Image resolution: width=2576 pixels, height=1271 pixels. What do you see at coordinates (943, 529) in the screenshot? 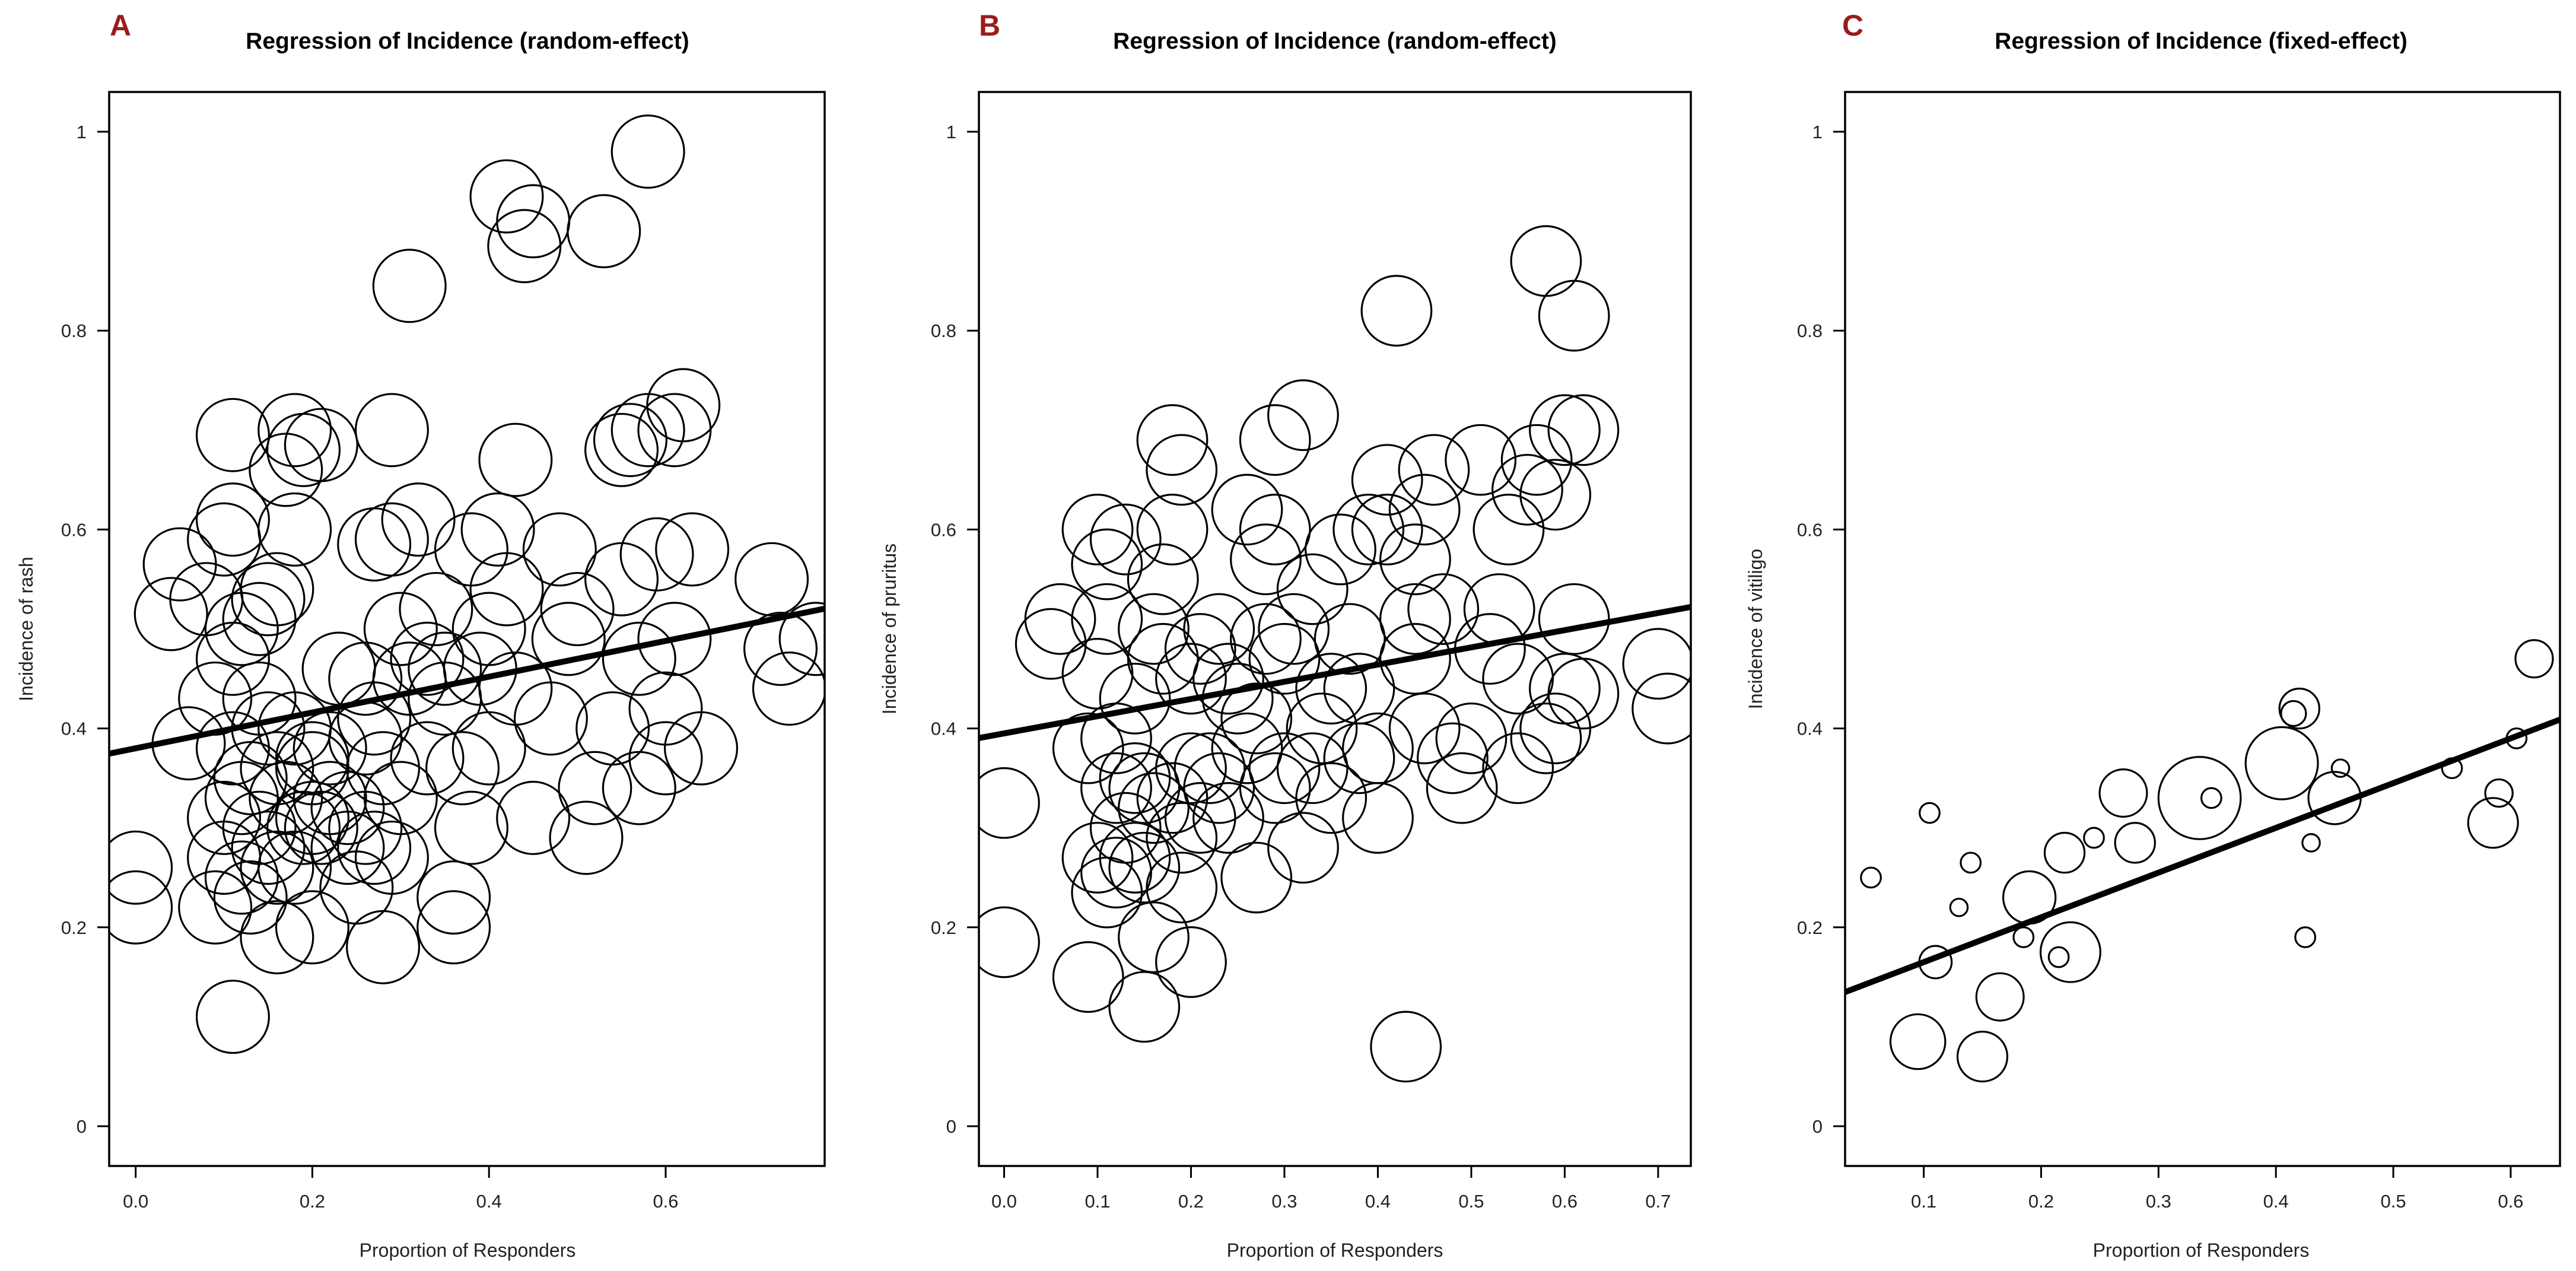
I see `y-tick-label-b: 0.6` at bounding box center [943, 529].